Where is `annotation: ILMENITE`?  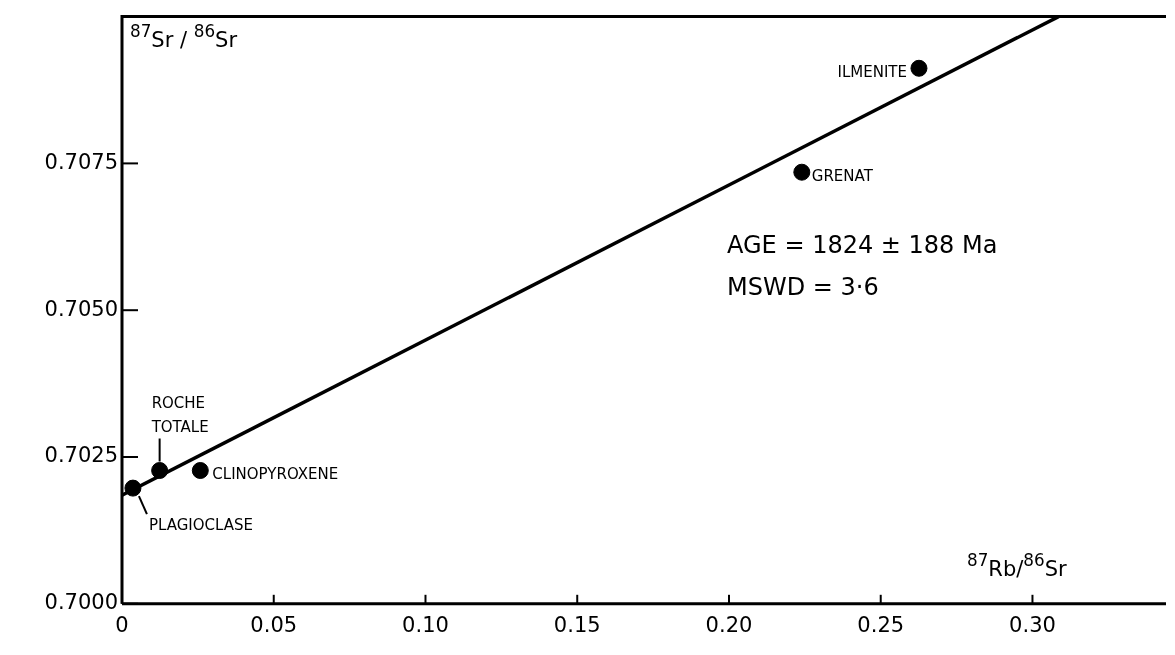 annotation: ILMENITE is located at coordinates (872, 72).